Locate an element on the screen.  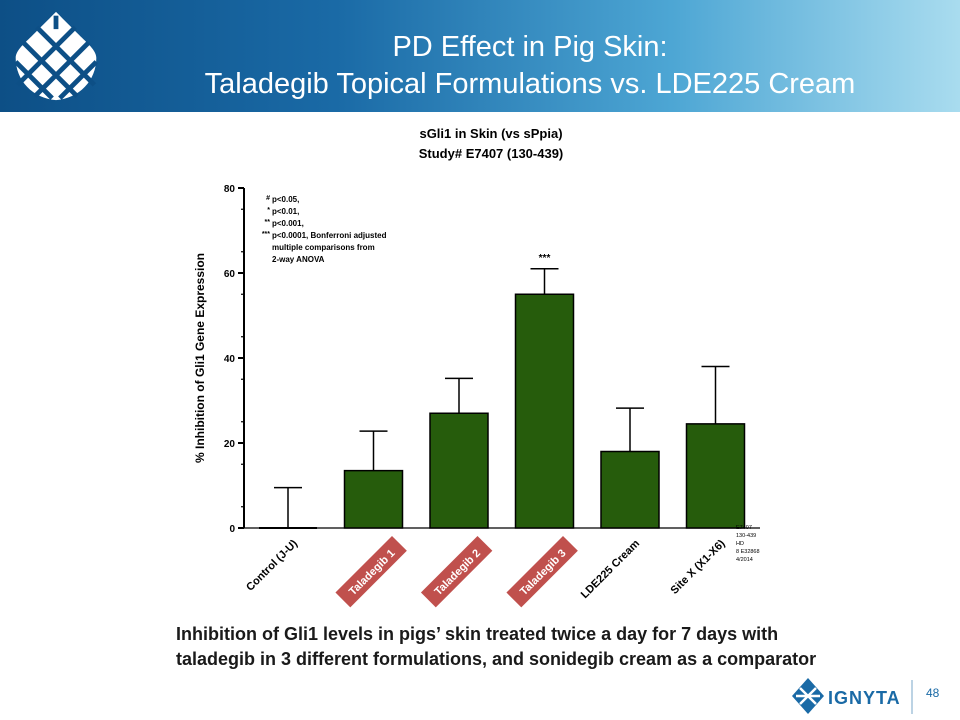
legend-note-text: multiple comparisons from is located at coordinates (323, 247).